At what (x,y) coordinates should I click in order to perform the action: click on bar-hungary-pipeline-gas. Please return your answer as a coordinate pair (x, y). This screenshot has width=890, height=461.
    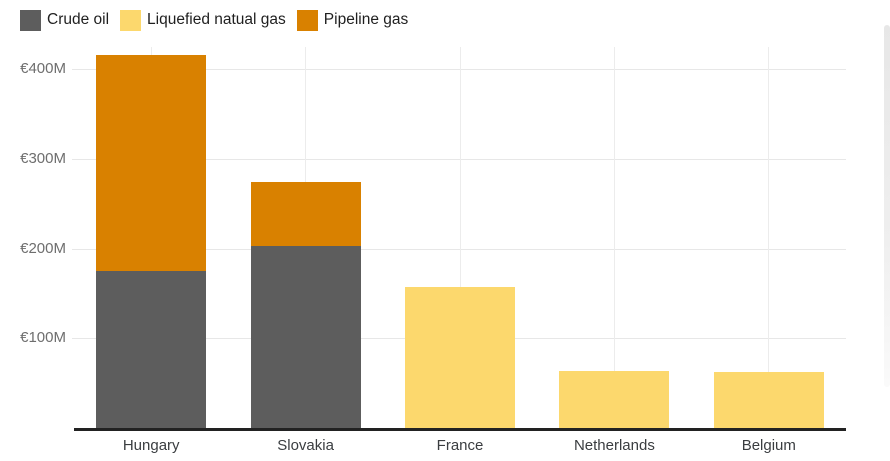
    Looking at the image, I should click on (151, 163).